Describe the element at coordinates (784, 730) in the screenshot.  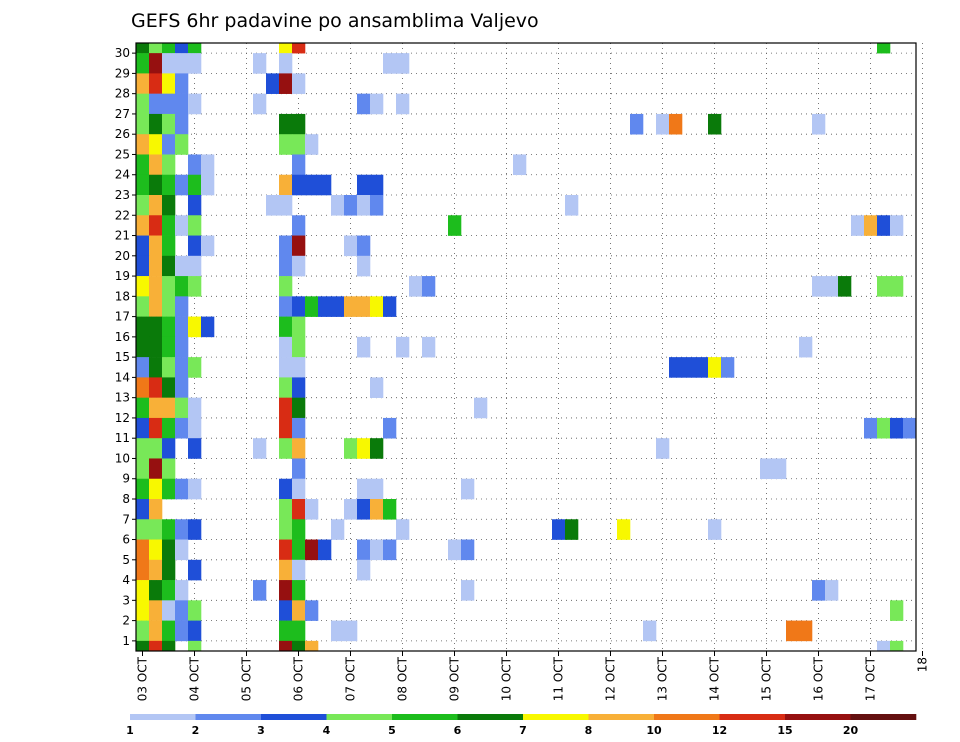
I see `colorbar-label: 15` at that location.